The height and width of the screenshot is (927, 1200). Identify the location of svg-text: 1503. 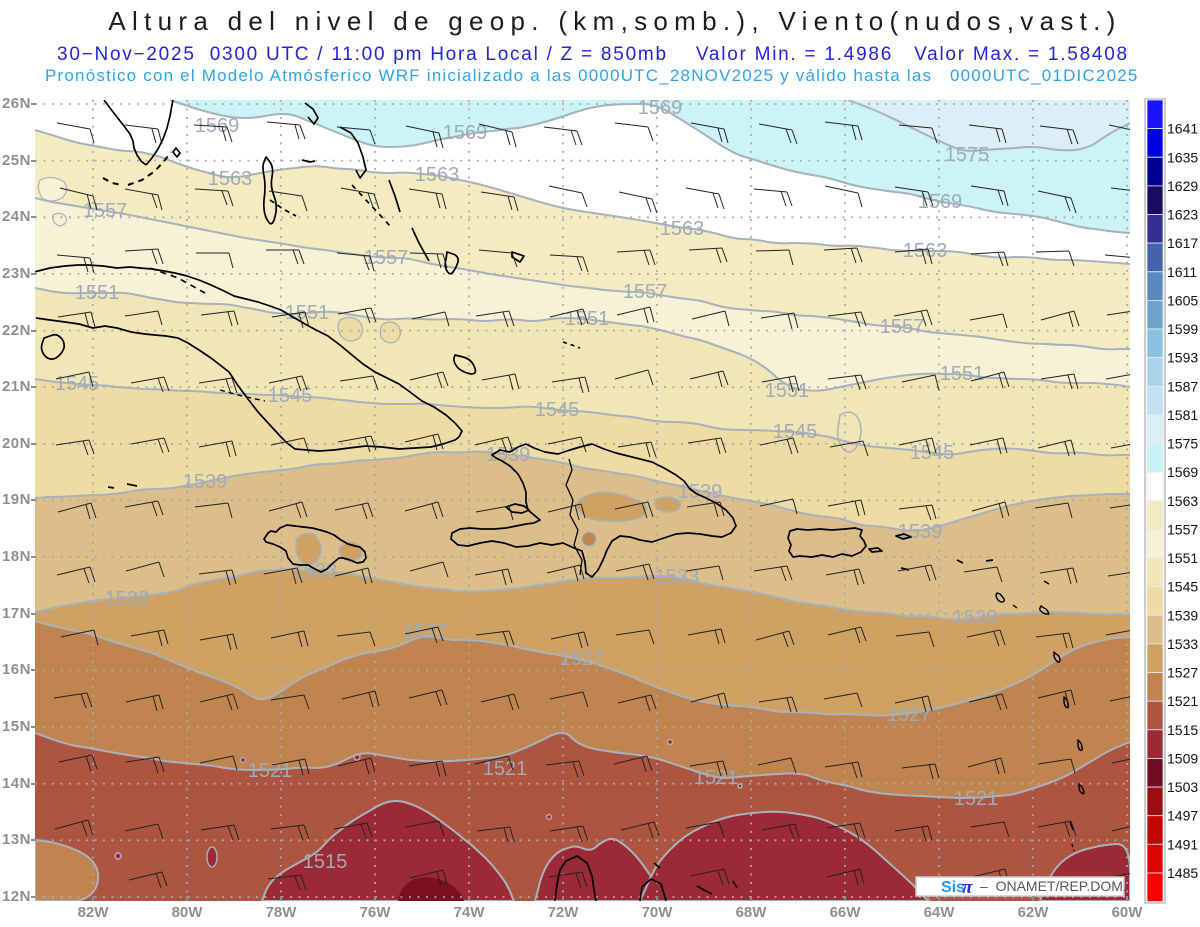
(1182, 787).